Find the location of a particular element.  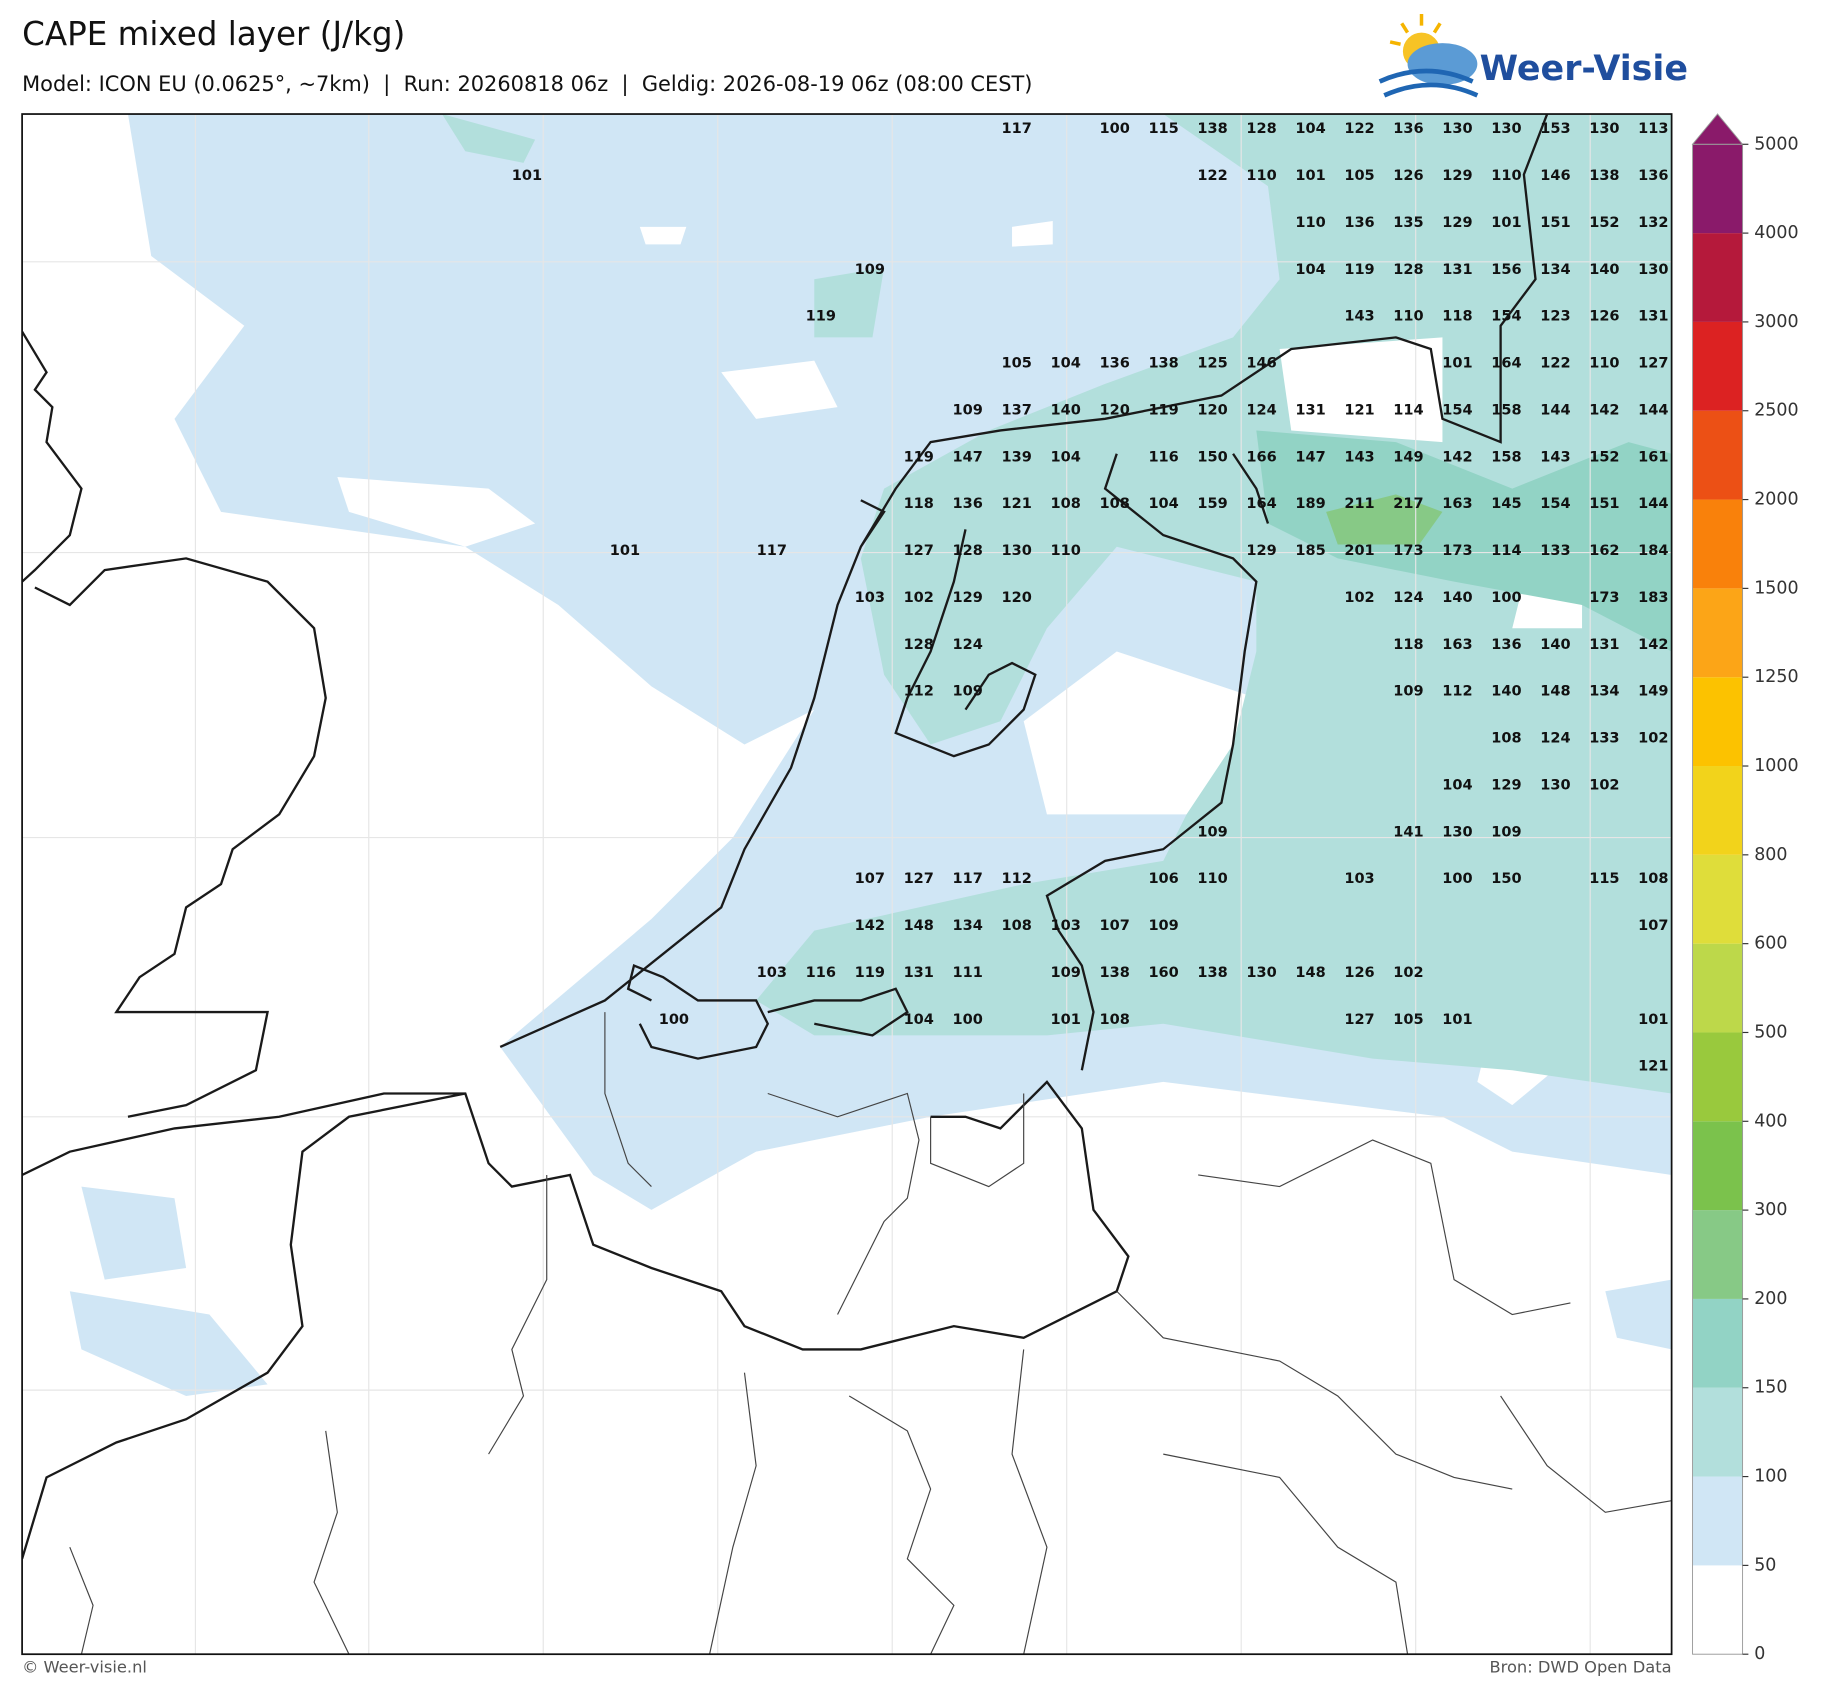

cape-value: 134 is located at coordinates (968, 926).